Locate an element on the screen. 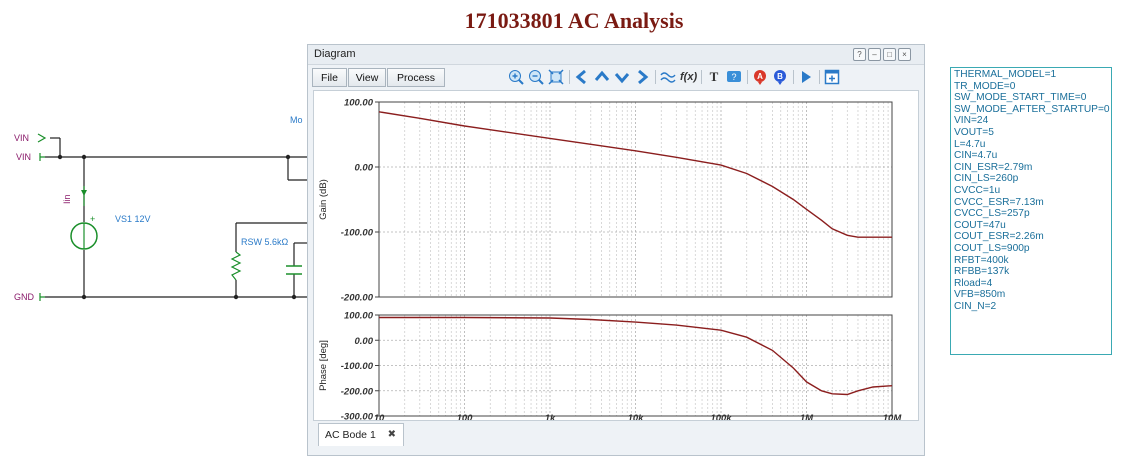 The image size is (1148, 463). phase-y-tick-label: 0.00 is located at coordinates (364, 341).